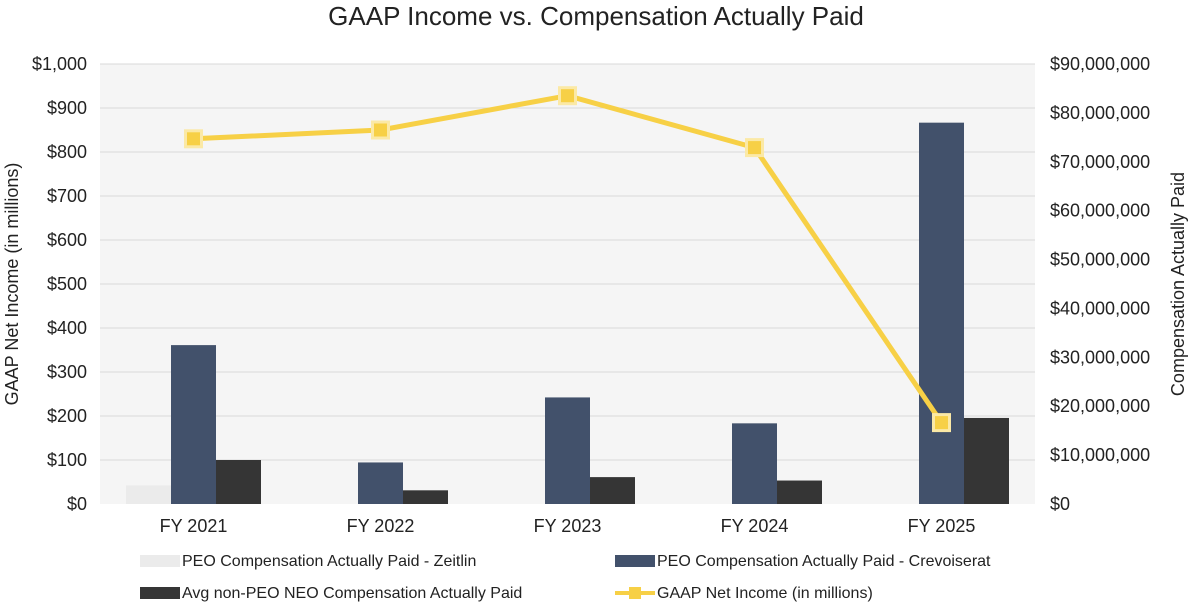 The width and height of the screenshot is (1192, 610). Describe the element at coordinates (67, 460) in the screenshot. I see `left-tick-label: $100` at that location.